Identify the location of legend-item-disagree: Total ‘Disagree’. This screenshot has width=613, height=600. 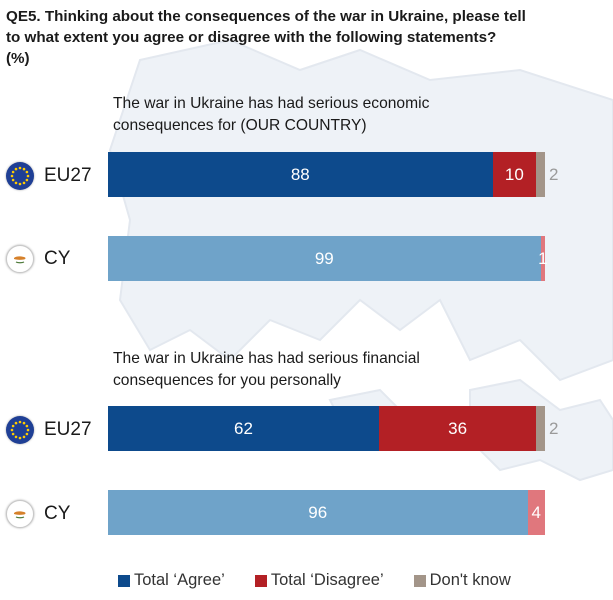
(319, 580).